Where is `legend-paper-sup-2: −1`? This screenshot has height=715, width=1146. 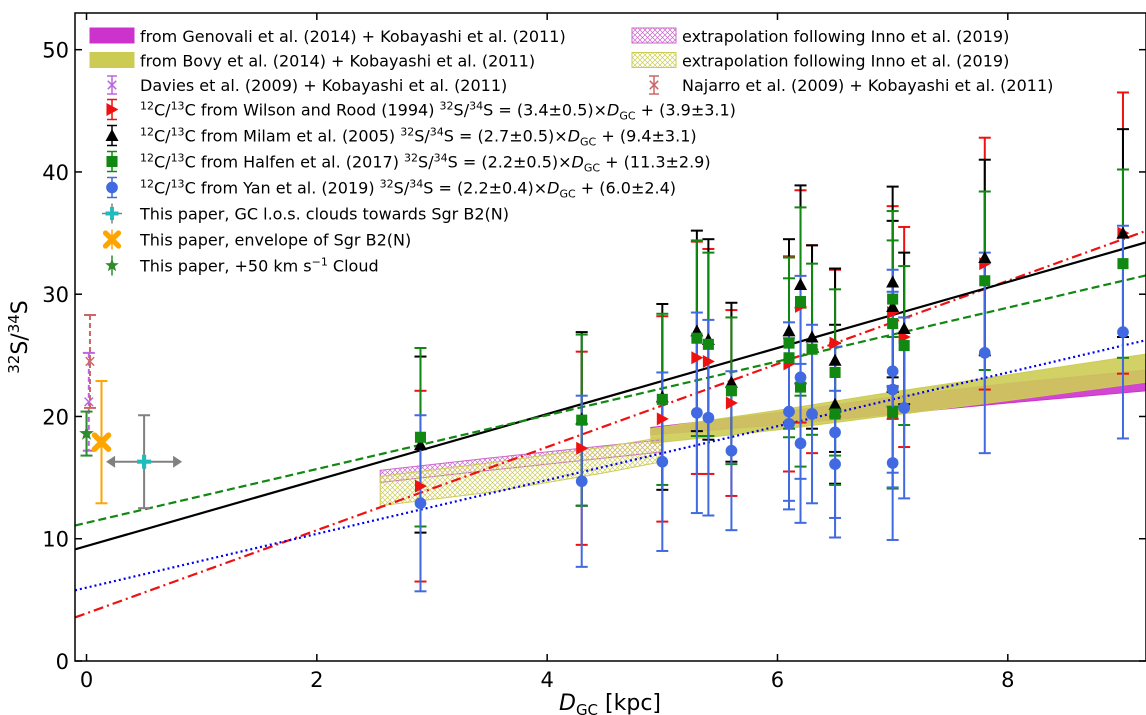
legend-paper-sup-2: −1 is located at coordinates (320, 262).